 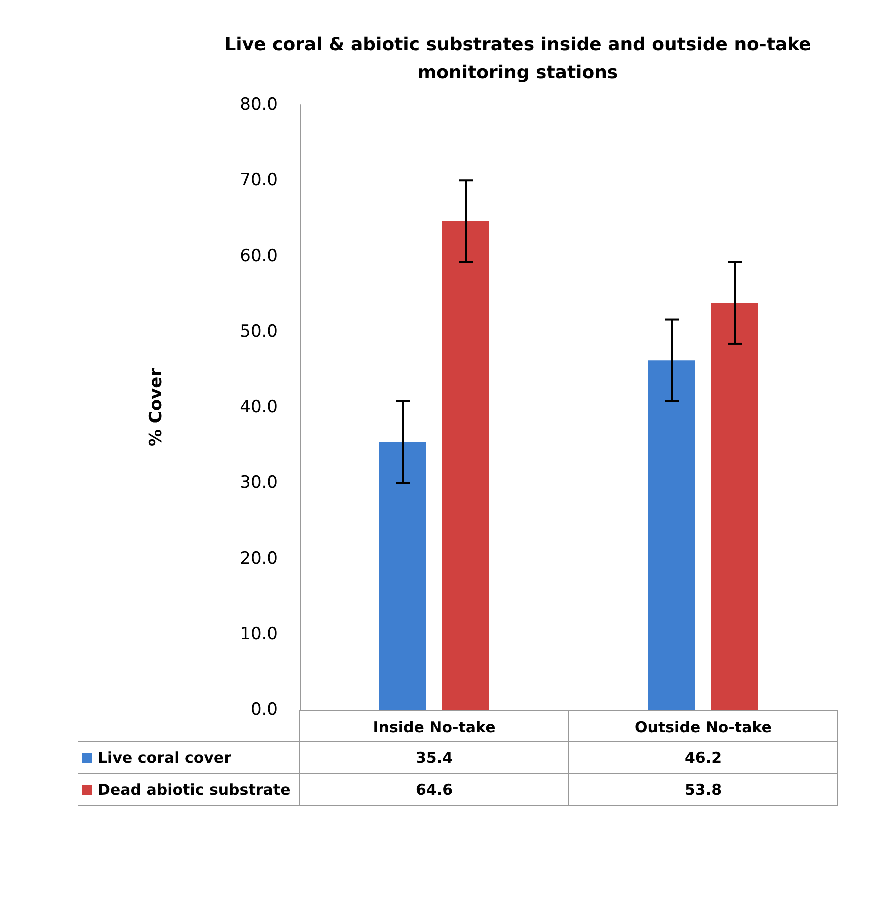 What do you see at coordinates (259, 256) in the screenshot?
I see `y-tick-label: 60.0` at bounding box center [259, 256].